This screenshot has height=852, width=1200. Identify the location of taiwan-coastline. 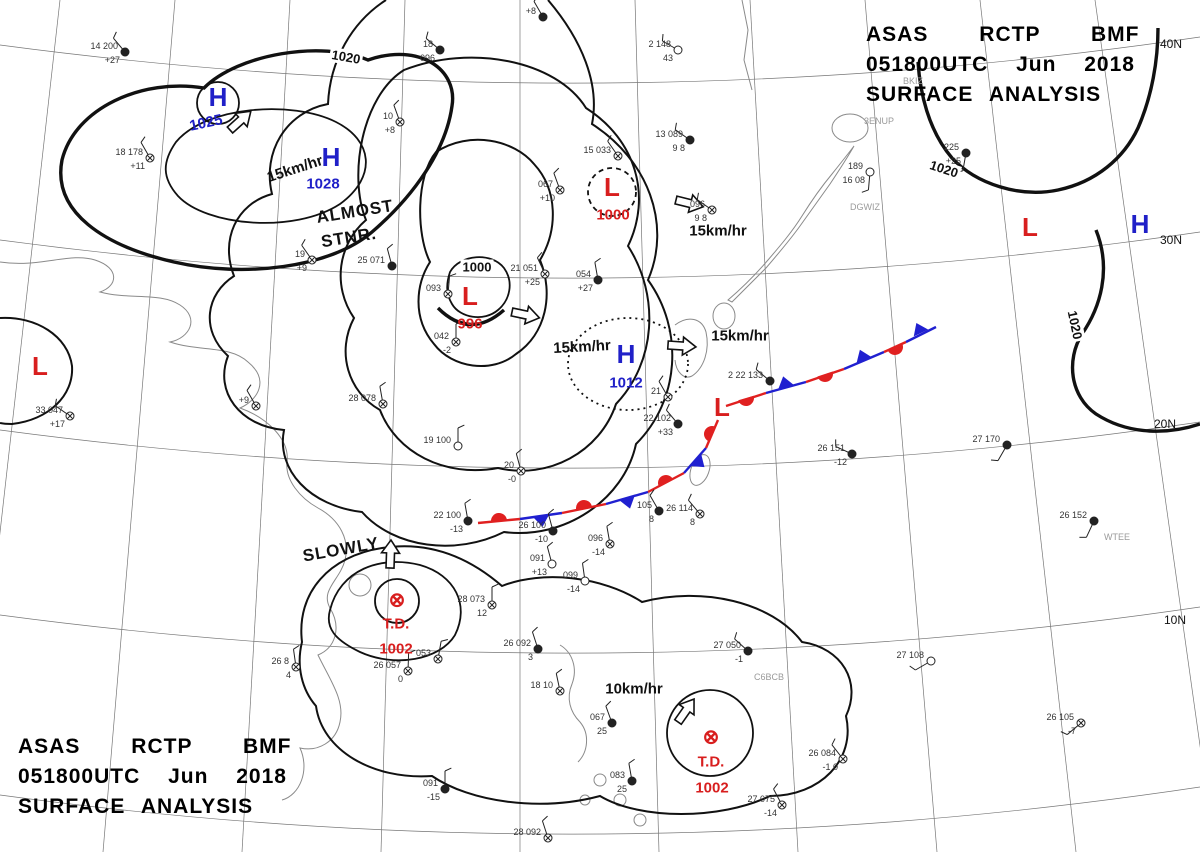
(700, 470).